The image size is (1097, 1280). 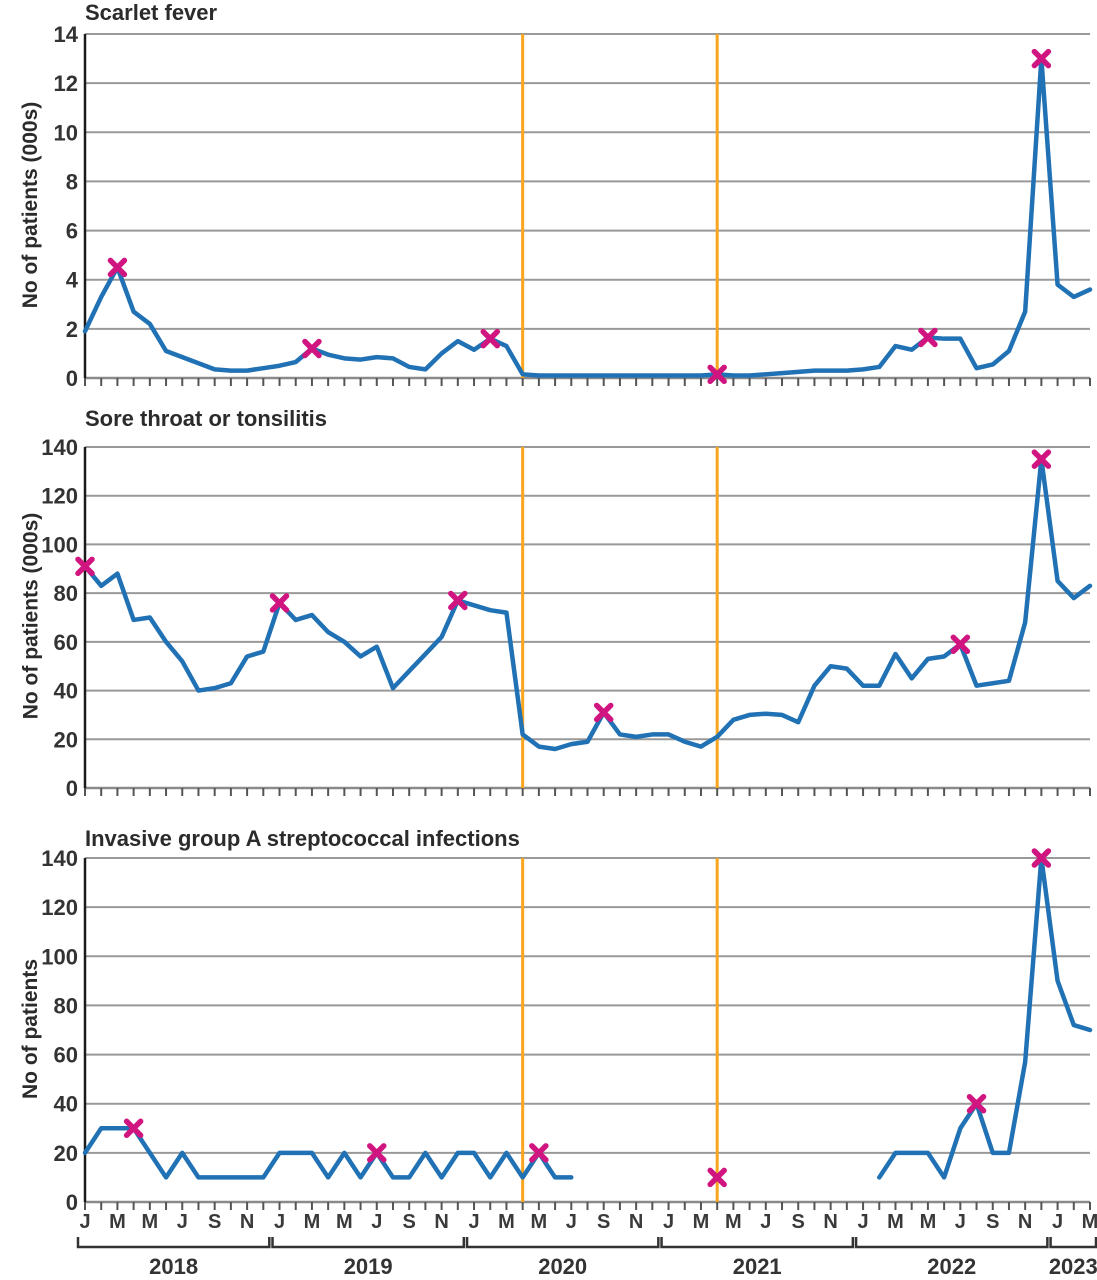 I want to click on year-axis: 2018 2019 2020 2021 2022 2023, so click(x=586, y=1258).